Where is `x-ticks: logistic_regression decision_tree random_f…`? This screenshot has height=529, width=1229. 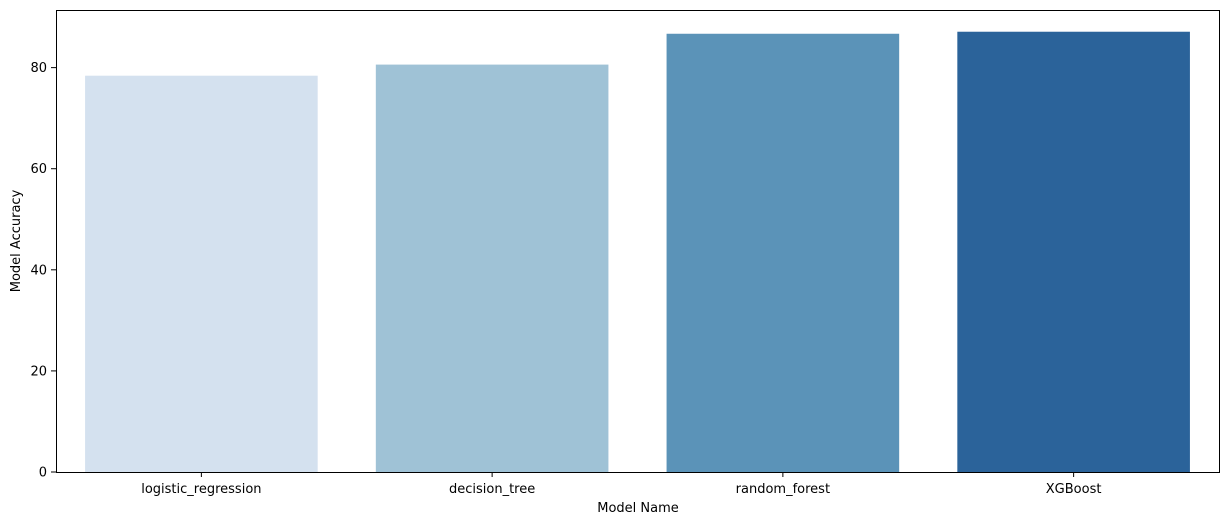 x-ticks: logistic_regression decision_tree random_f… is located at coordinates (621, 484).